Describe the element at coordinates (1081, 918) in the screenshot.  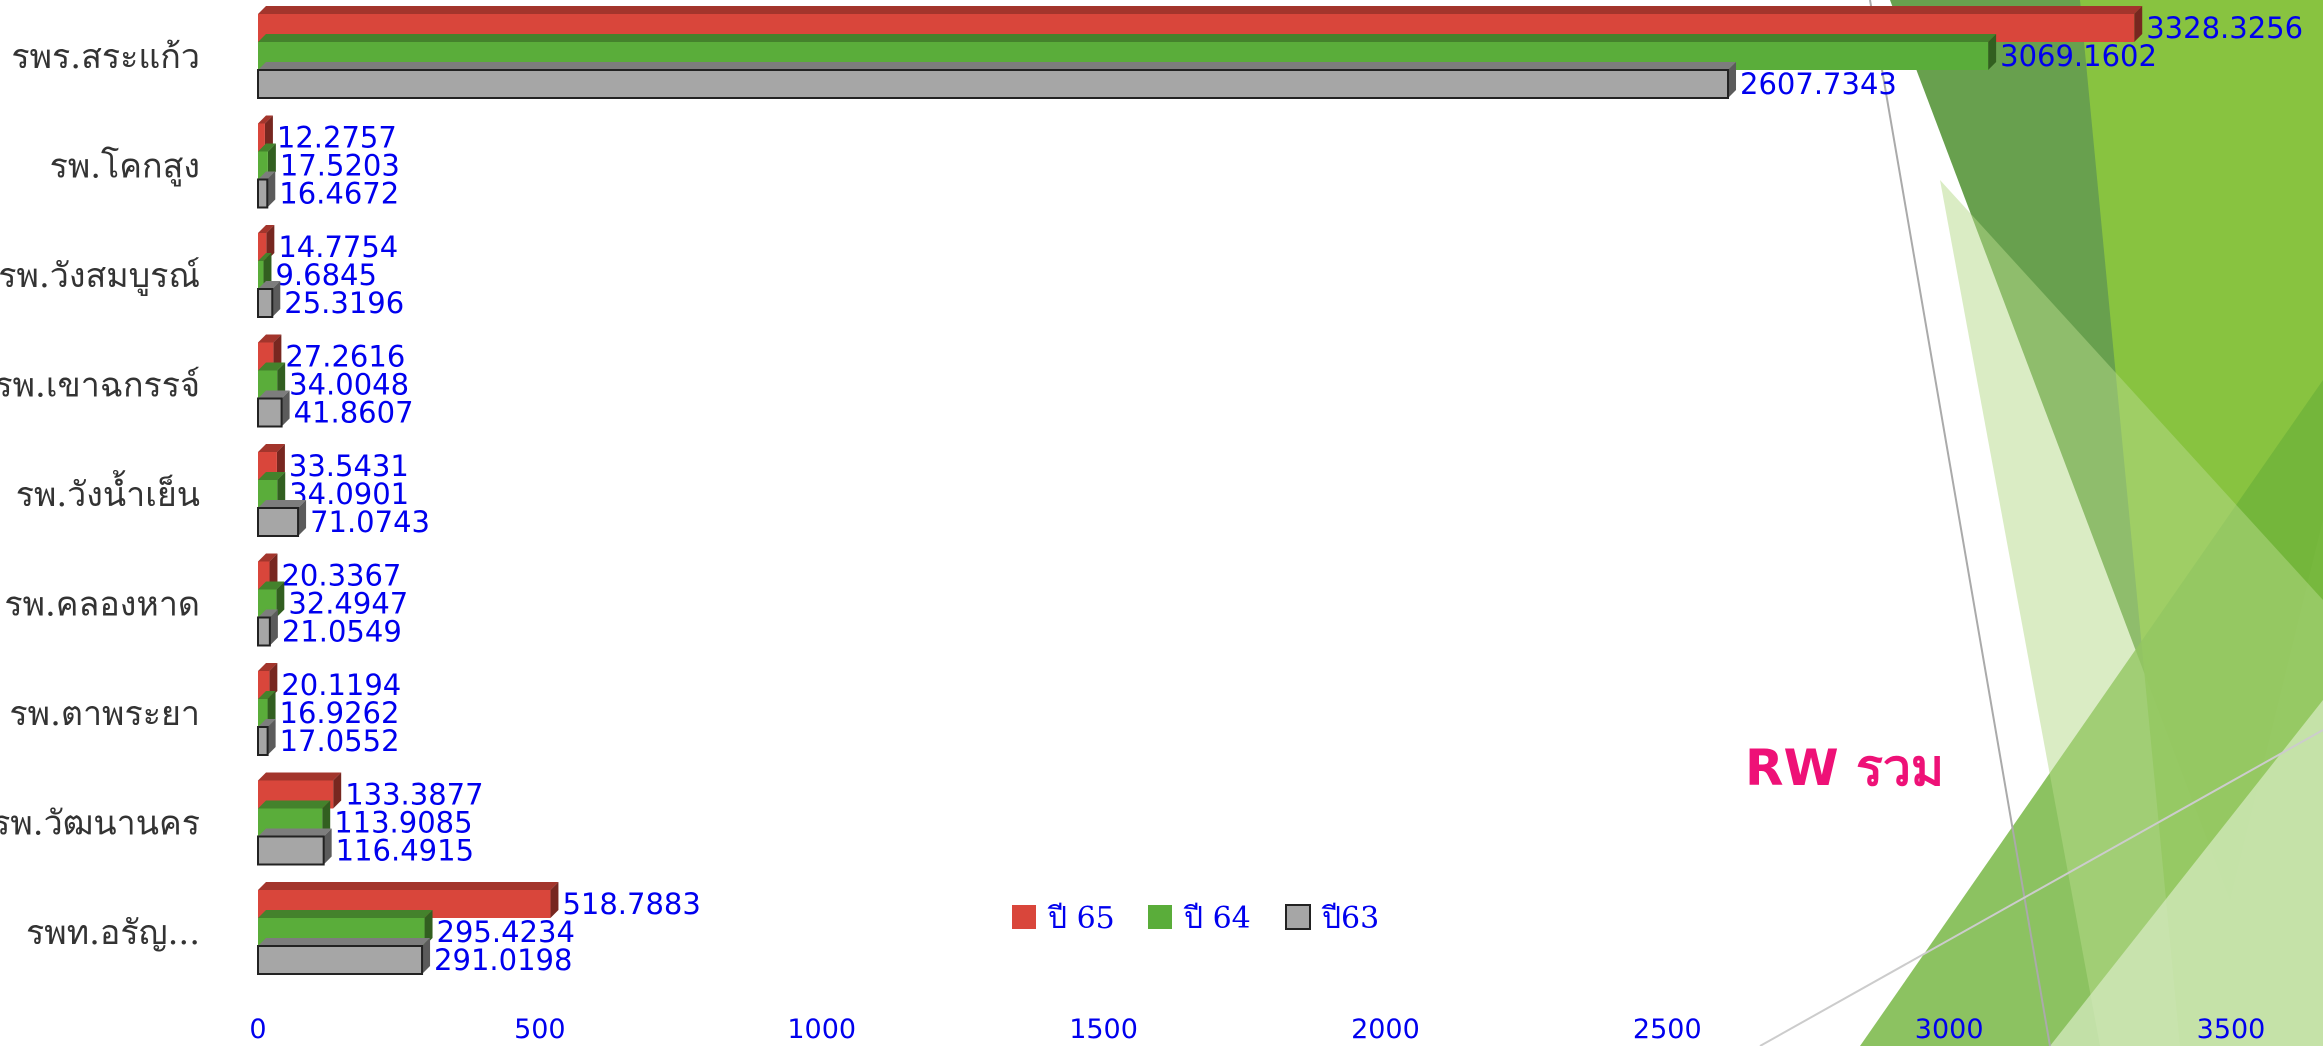
I see `legend-label: ปี 65` at that location.